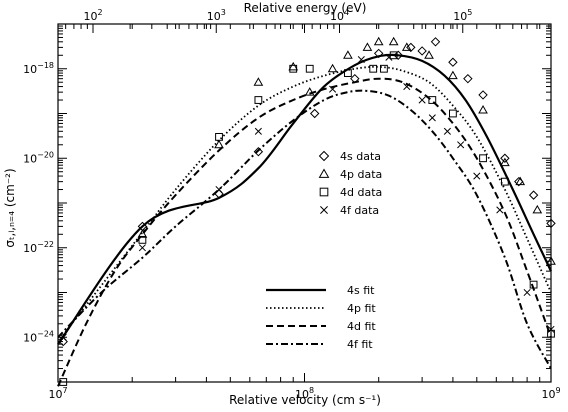 This screenshot has height=412, width=568. Describe the element at coordinates (361, 308) in the screenshot. I see `legend-label-4p-fit: 4p fit` at that location.